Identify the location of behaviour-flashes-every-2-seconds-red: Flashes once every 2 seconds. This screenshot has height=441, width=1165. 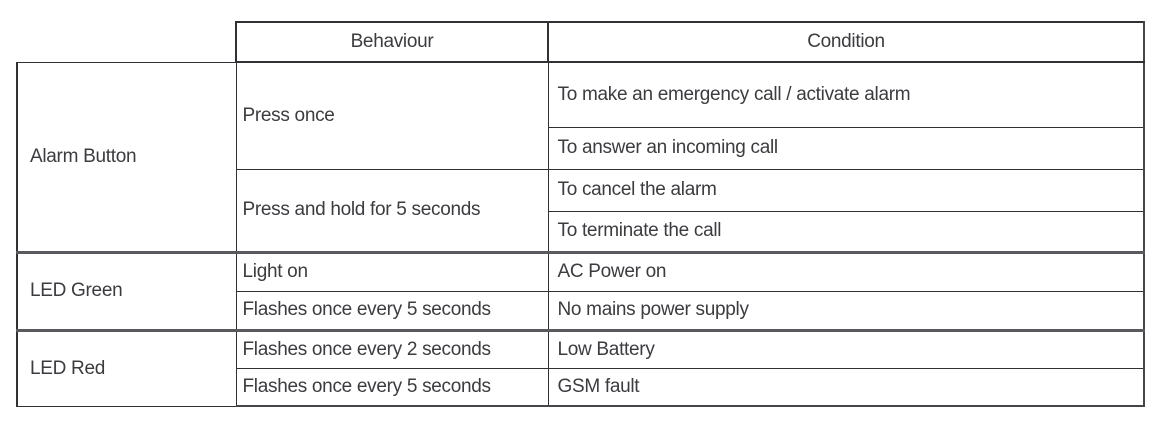
(392, 348).